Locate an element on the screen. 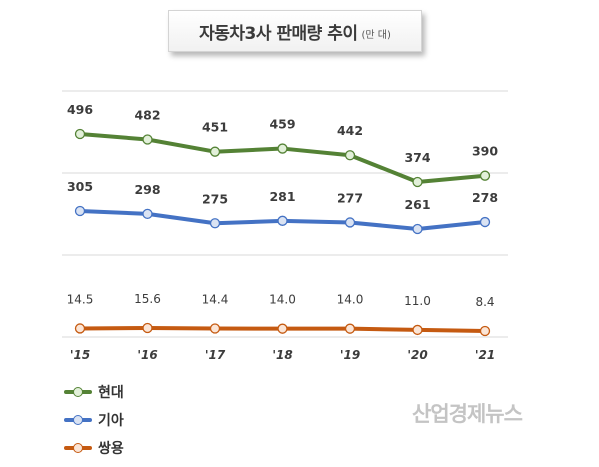 Image resolution: width=599 pixels, height=467 pixels. x-tick-label-5: '20 is located at coordinates (417, 355).